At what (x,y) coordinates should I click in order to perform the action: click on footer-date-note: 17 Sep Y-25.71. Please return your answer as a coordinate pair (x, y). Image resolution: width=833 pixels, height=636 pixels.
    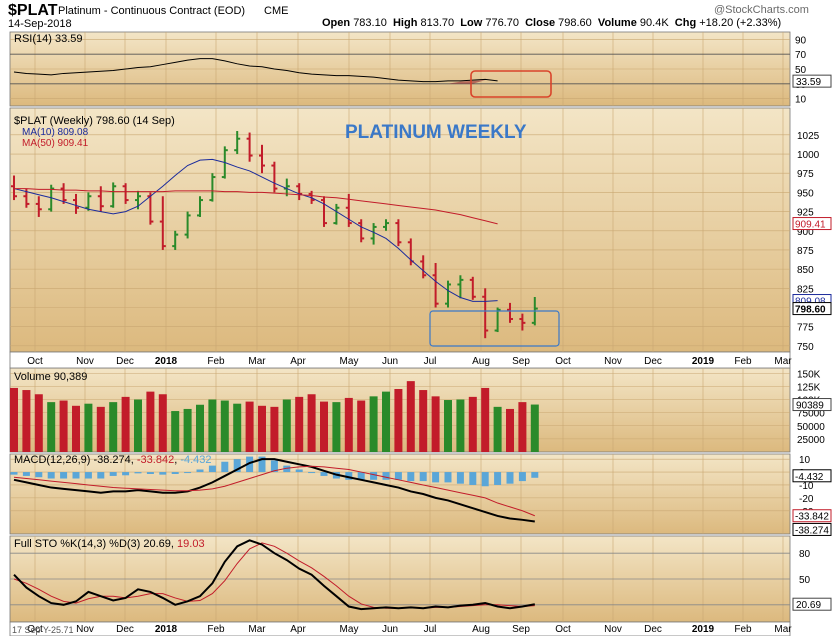
    Looking at the image, I should click on (43, 630).